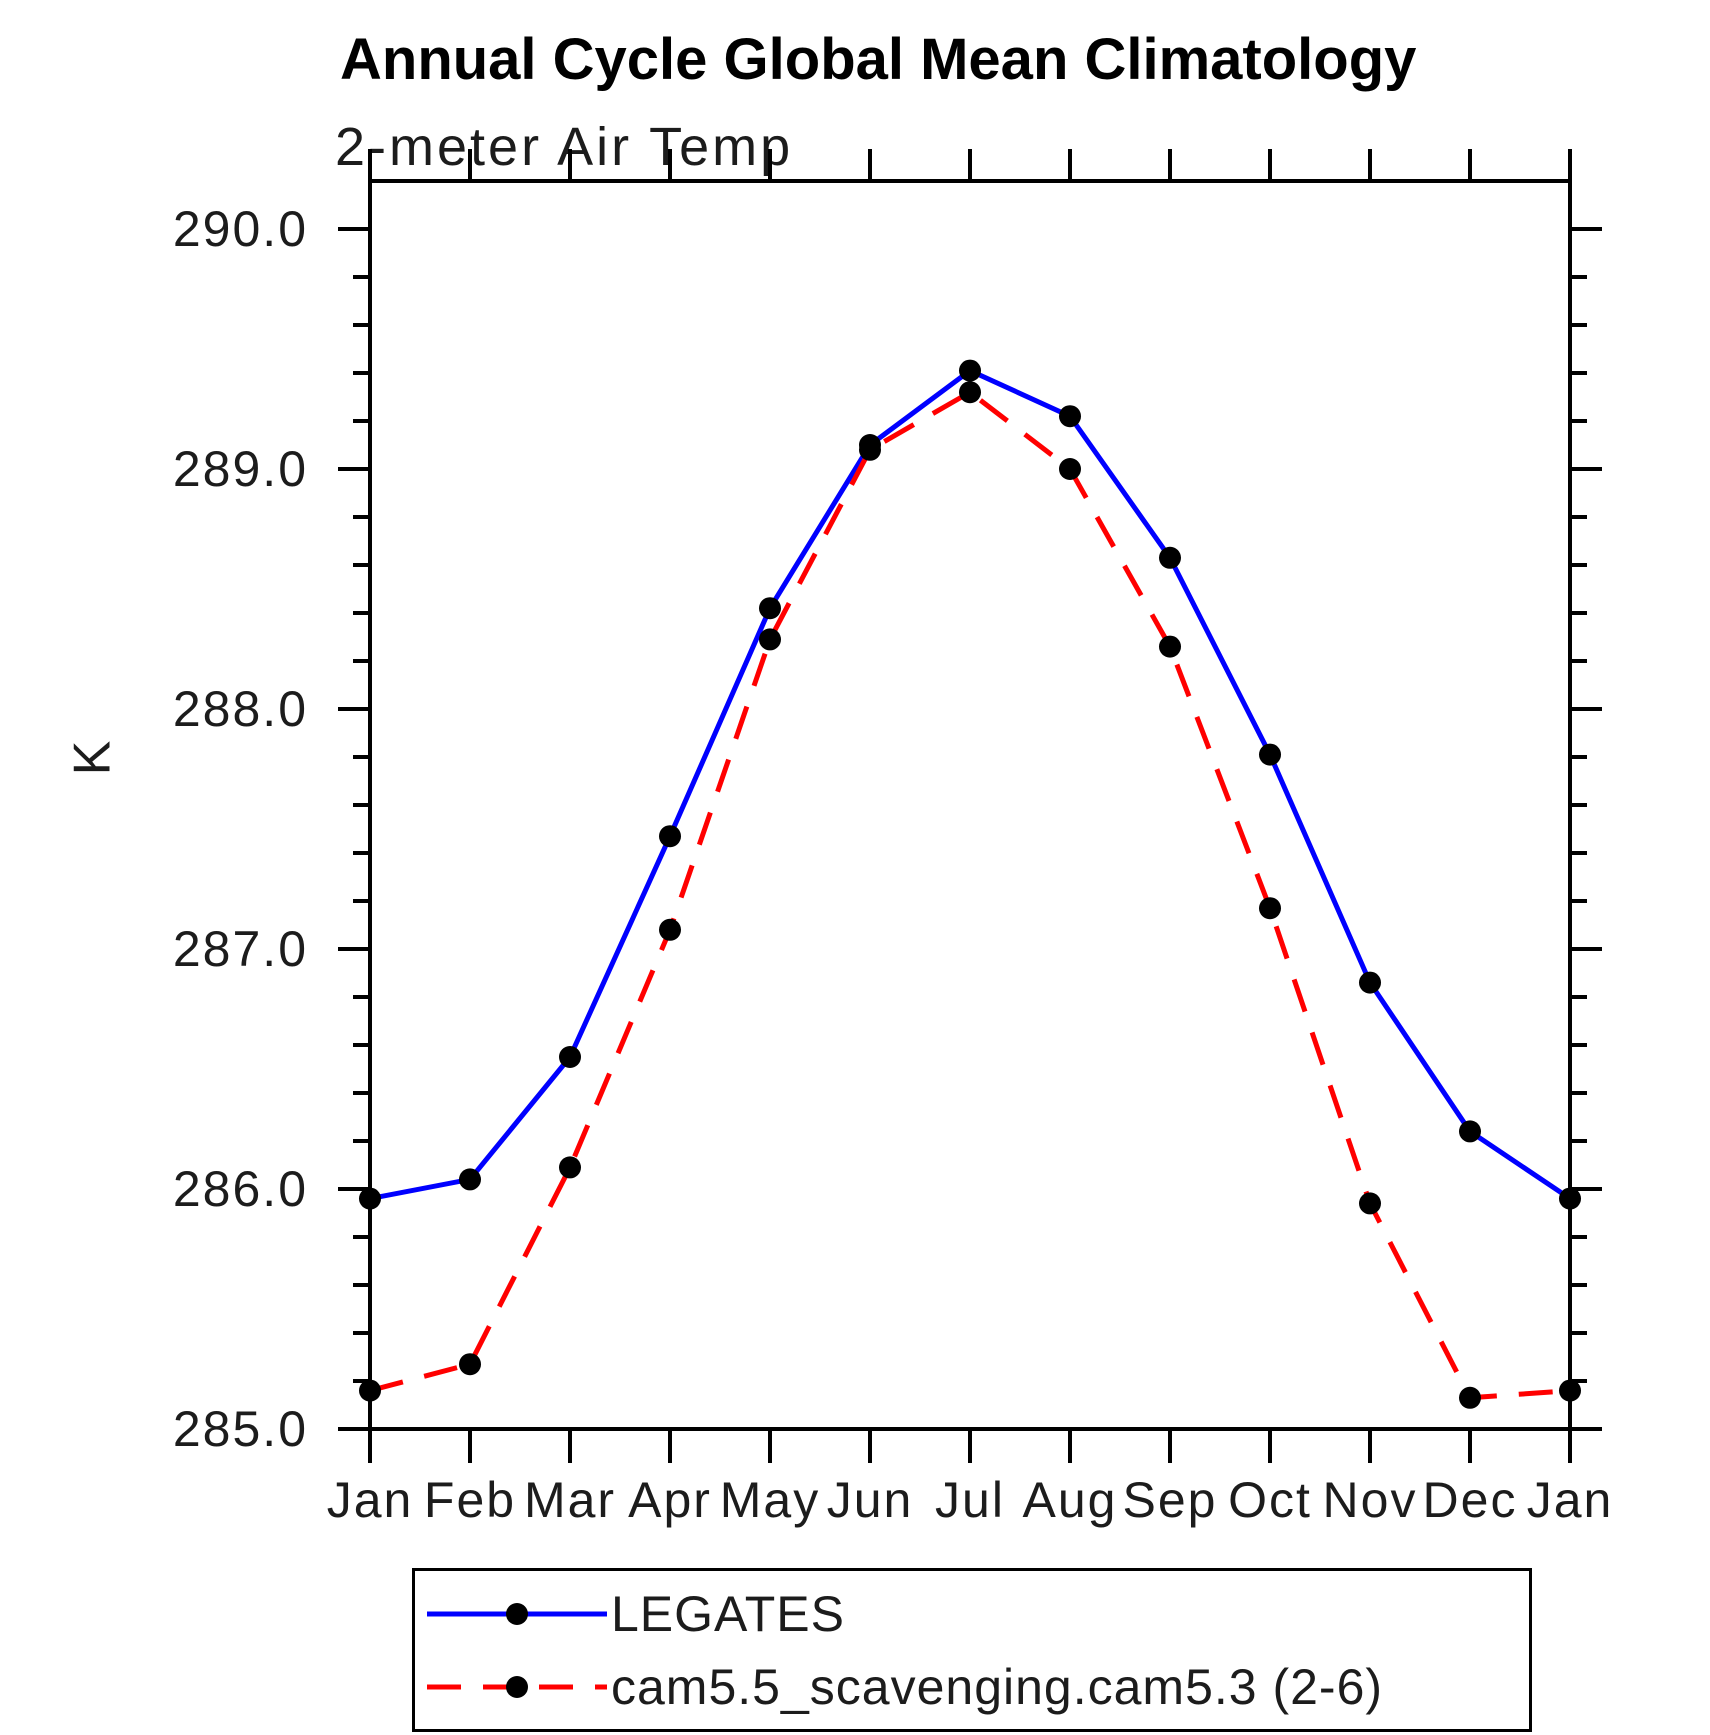 This screenshot has width=1710, height=1735. Describe the element at coordinates (1370, 1500) in the screenshot. I see `x-tick-label: Nov` at that location.